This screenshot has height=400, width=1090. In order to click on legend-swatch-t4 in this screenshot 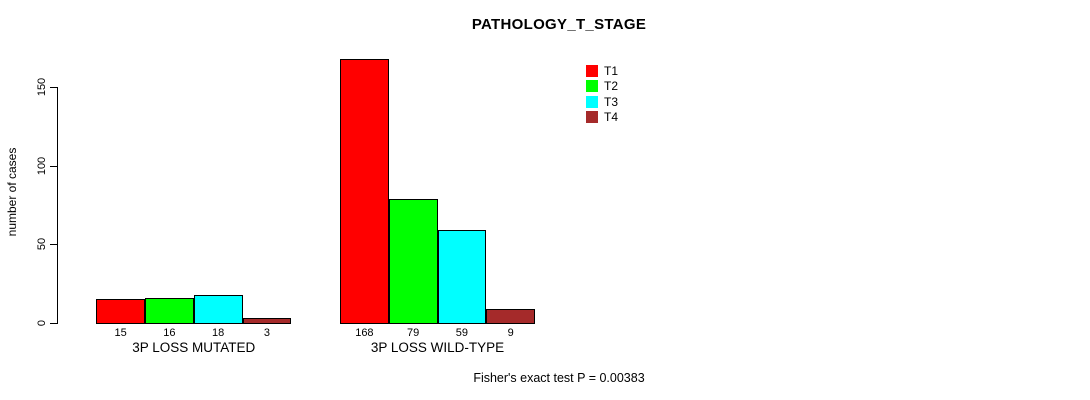, I will do `click(592, 117)`.